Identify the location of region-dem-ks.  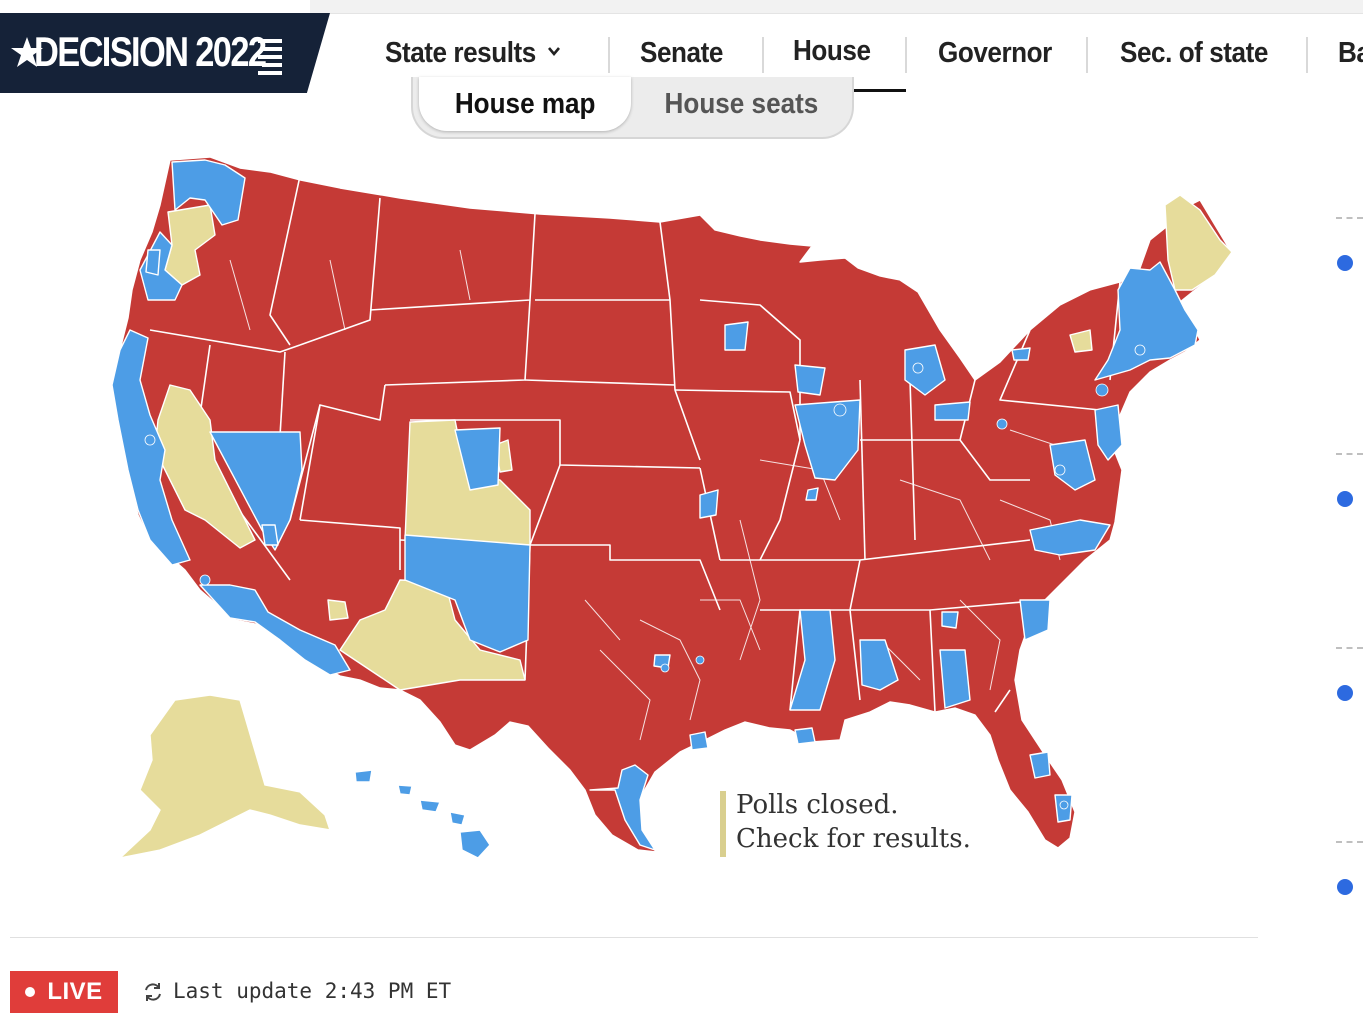
(709, 504).